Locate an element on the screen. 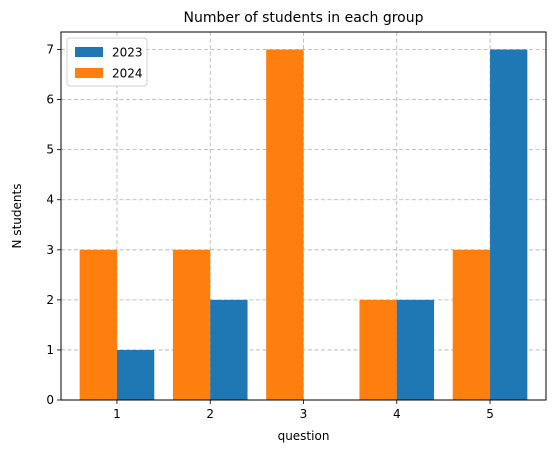 The width and height of the screenshot is (554, 453). bar-2024-q2 is located at coordinates (191, 324).